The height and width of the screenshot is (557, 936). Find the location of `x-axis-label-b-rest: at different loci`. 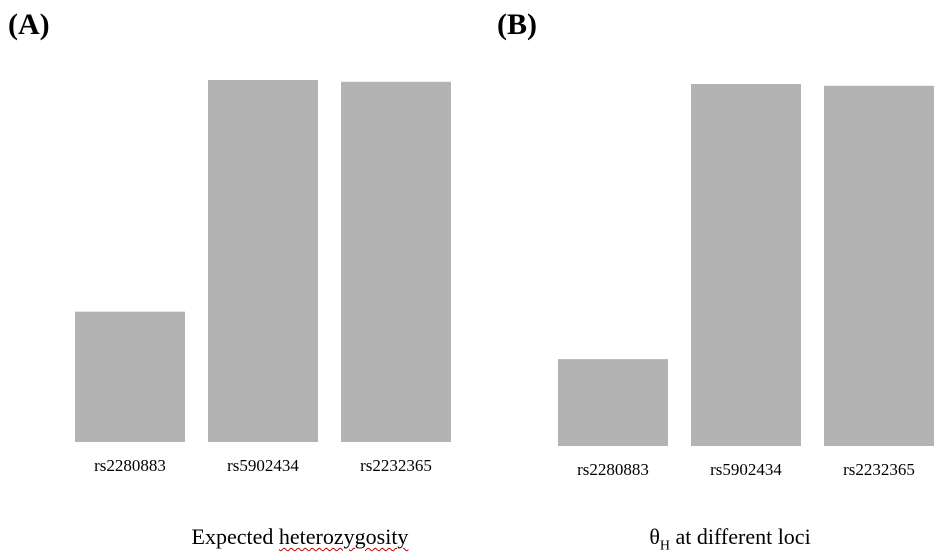

x-axis-label-b-rest: at different loci is located at coordinates (740, 536).